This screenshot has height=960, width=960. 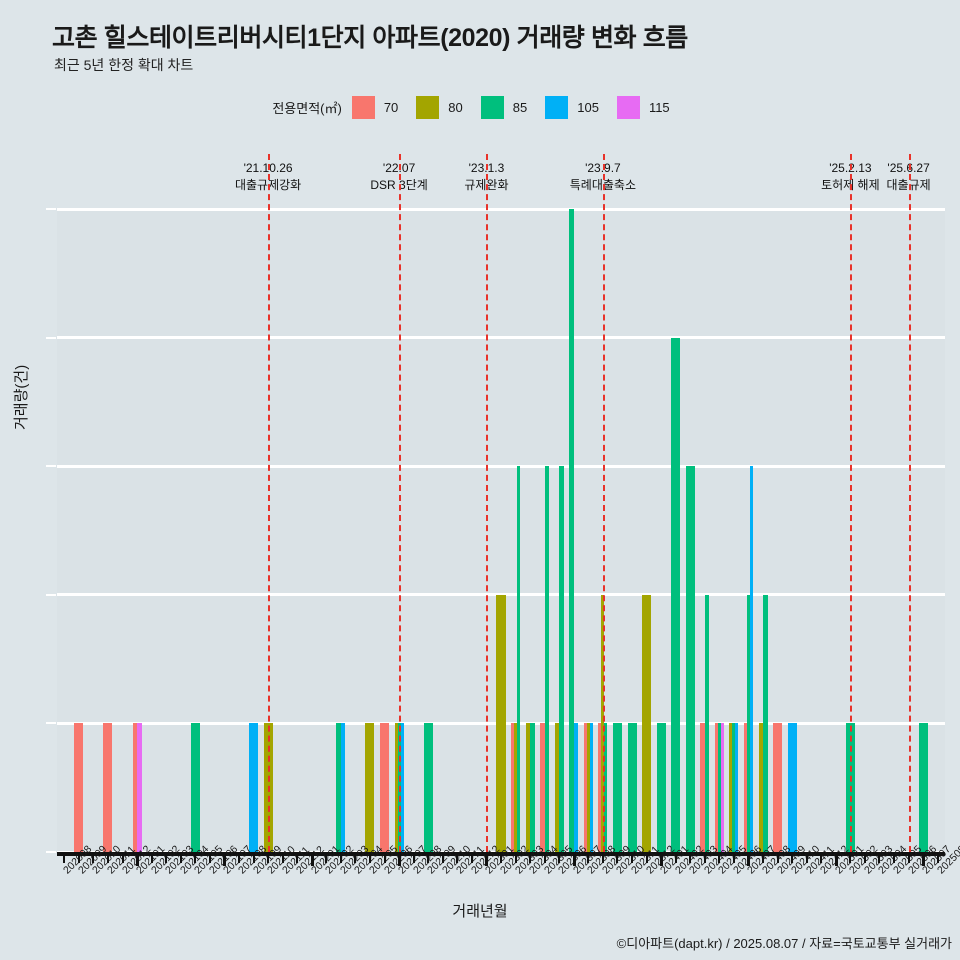 What do you see at coordinates (370, 38) in the screenshot?
I see `page-title: 고촌 힐스테이트리버시티1단지 아파트(2020) 거래량 변화 흐름` at bounding box center [370, 38].